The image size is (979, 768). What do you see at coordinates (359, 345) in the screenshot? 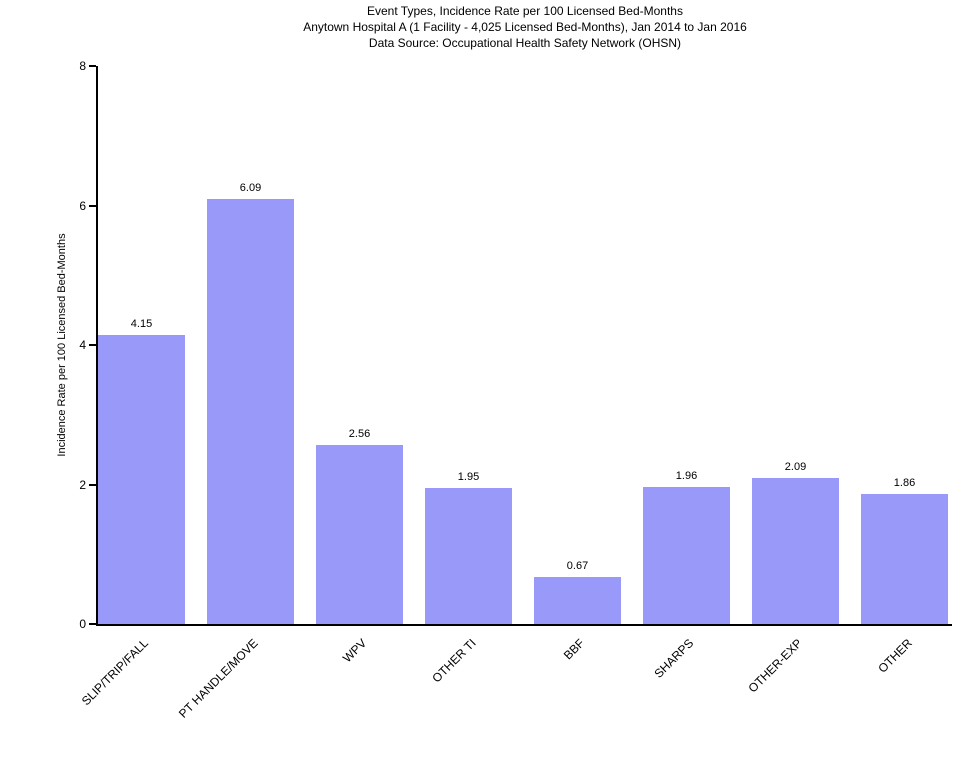
I see `bar-slot: 2.56` at bounding box center [359, 345].